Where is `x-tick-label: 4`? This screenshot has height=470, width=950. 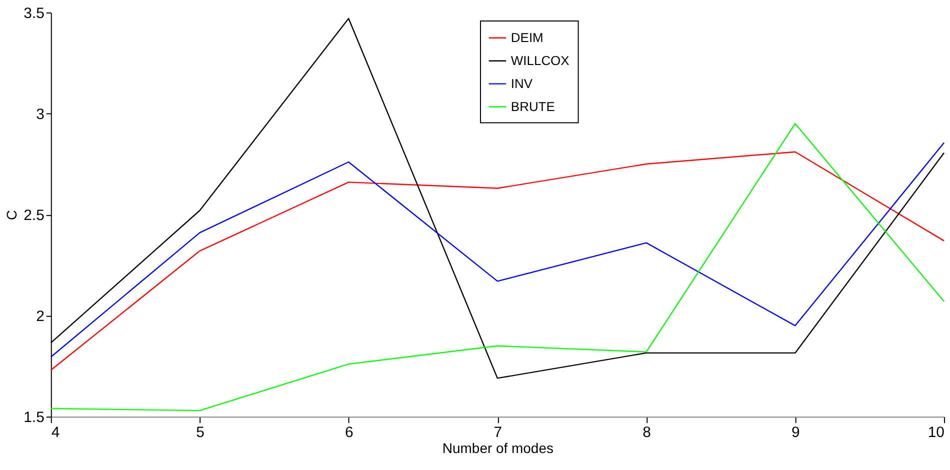
x-tick-label: 4 is located at coordinates (55, 433).